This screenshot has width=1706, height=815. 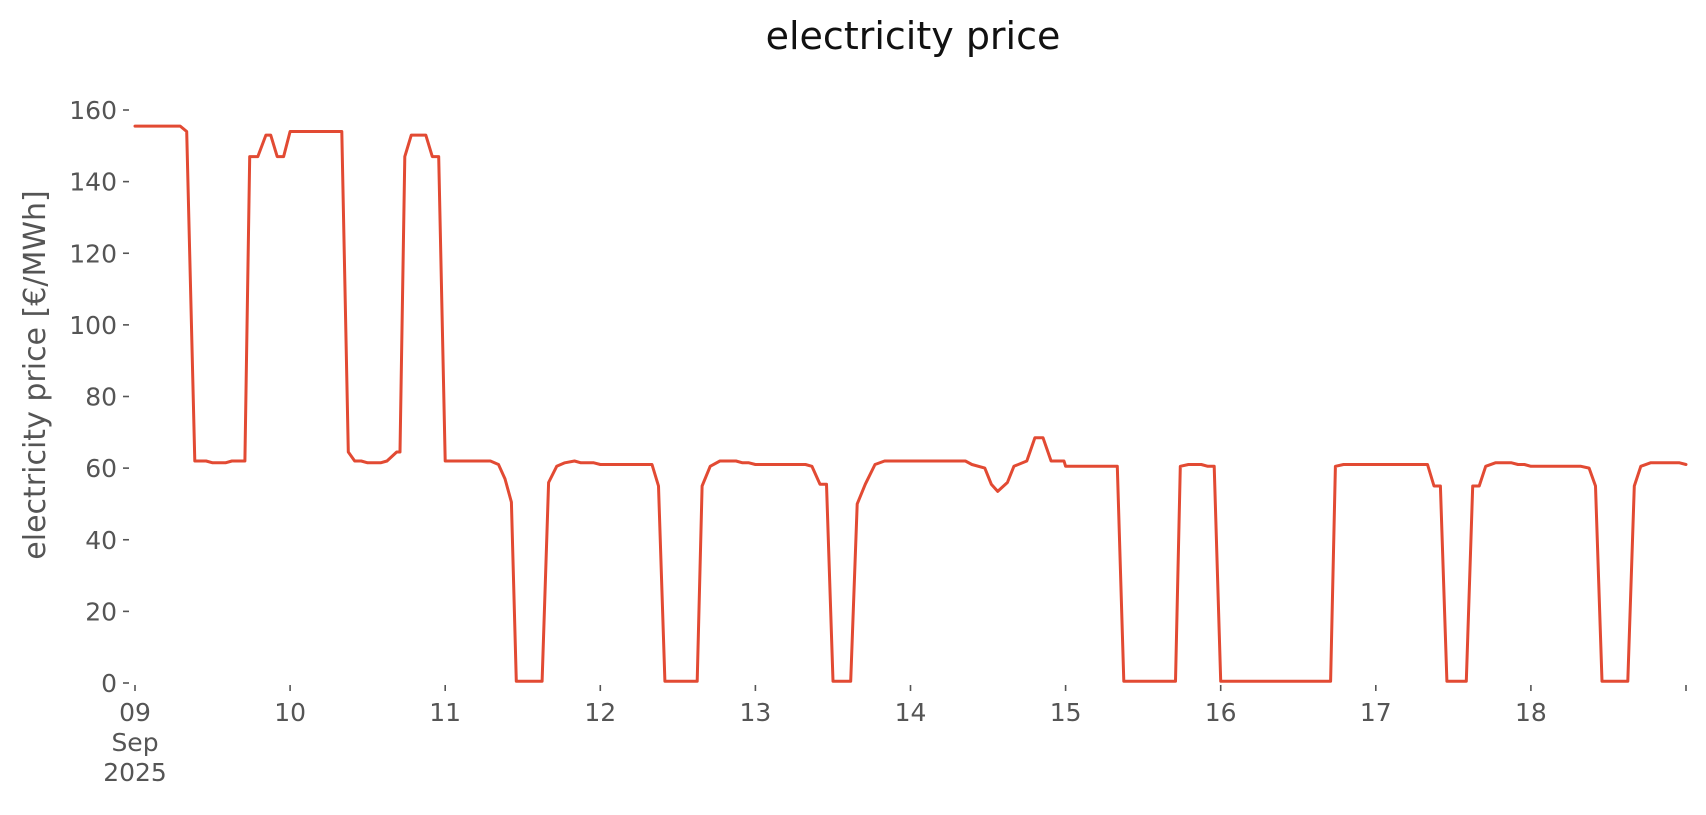 I want to click on y-axis: 0 20 40 60 80 100 120 140 160, so click(x=99, y=397).